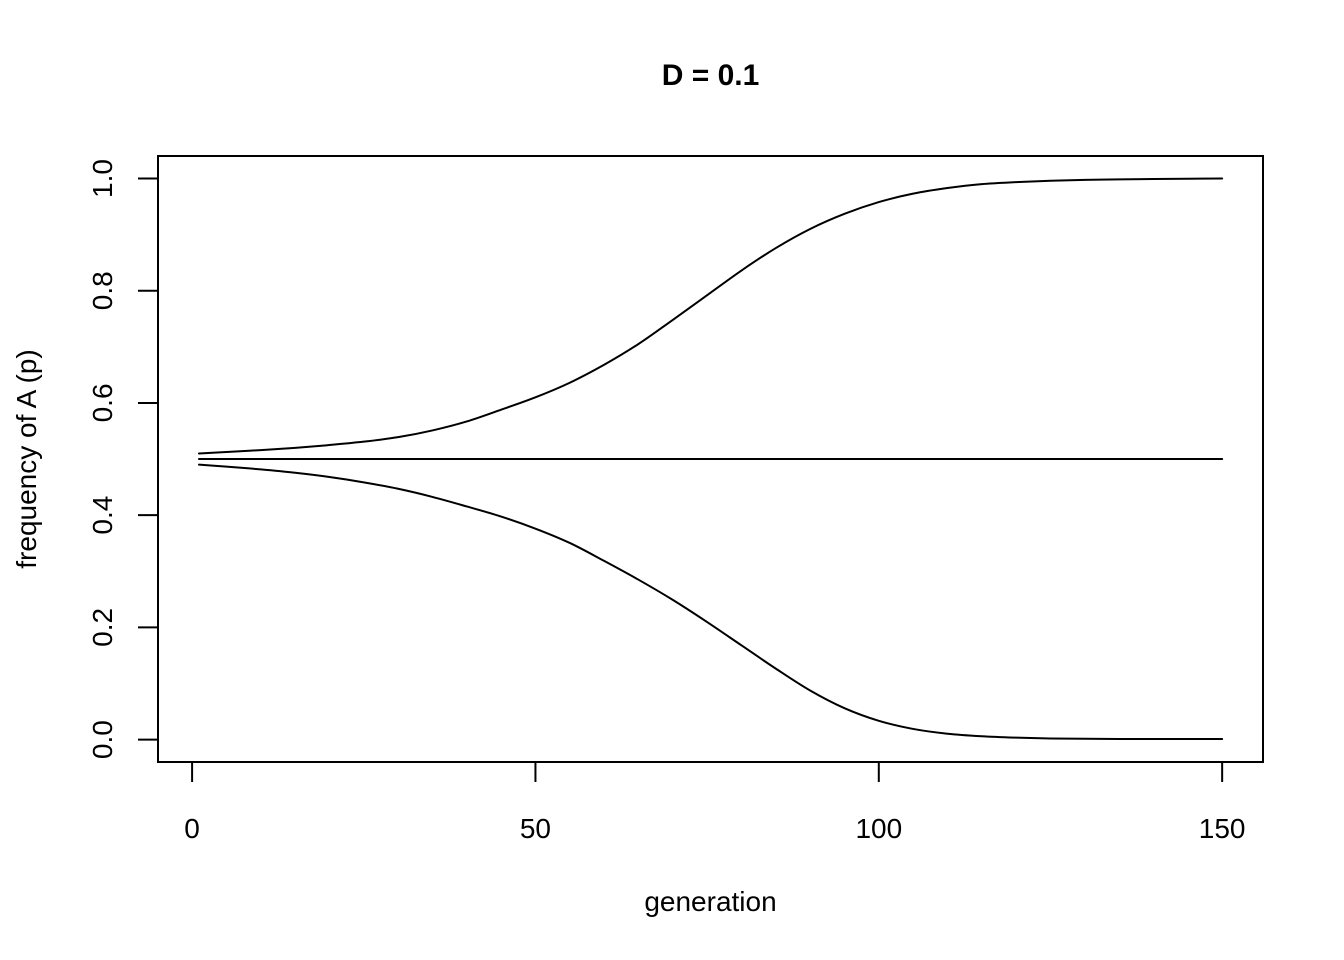 The height and width of the screenshot is (960, 1344). Describe the element at coordinates (102, 739) in the screenshot. I see `y-tick-label: 0.0` at that location.